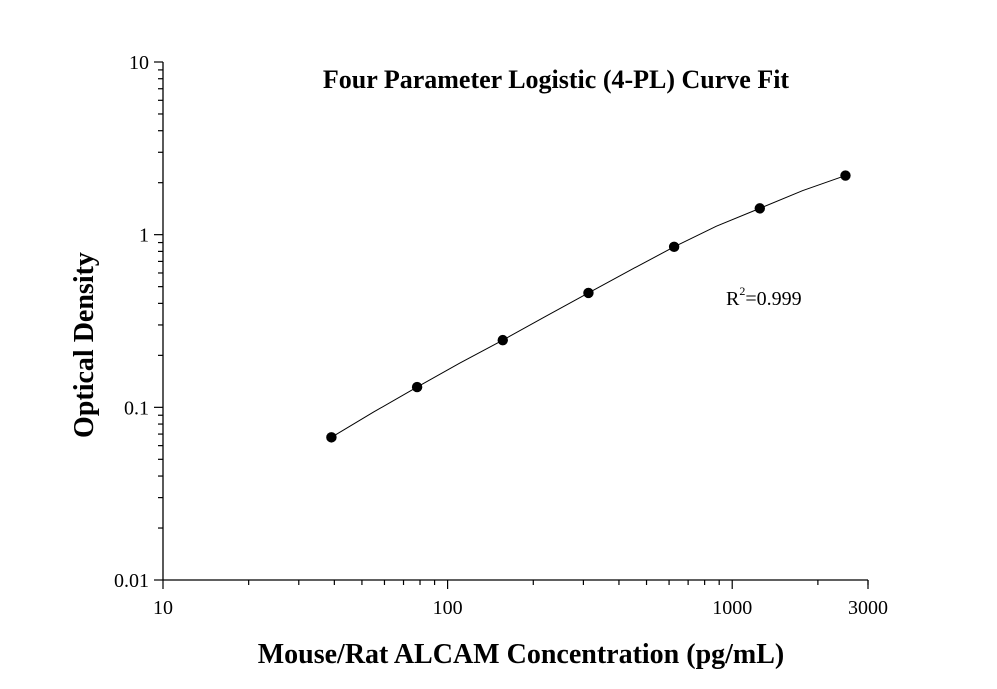 This screenshot has height=689, width=997. Describe the element at coordinates (868, 608) in the screenshot. I see `x-tick-label: 3000` at that location.